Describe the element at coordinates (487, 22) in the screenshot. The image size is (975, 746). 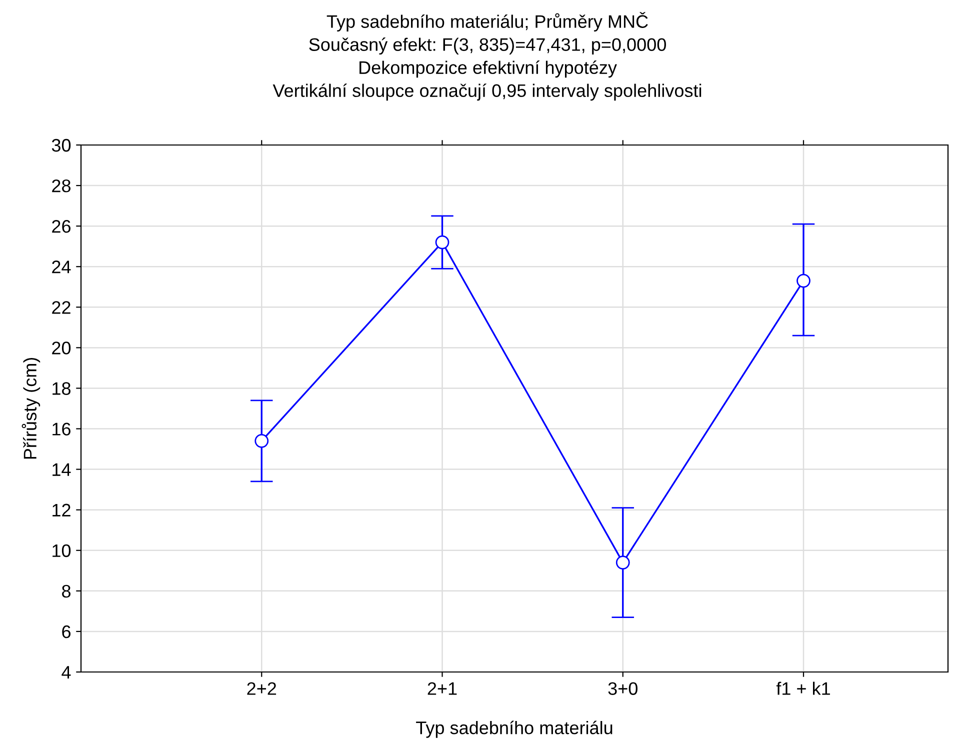
I see `chart-title: Typ sadebního materiálu; Průměry MNČ` at that location.